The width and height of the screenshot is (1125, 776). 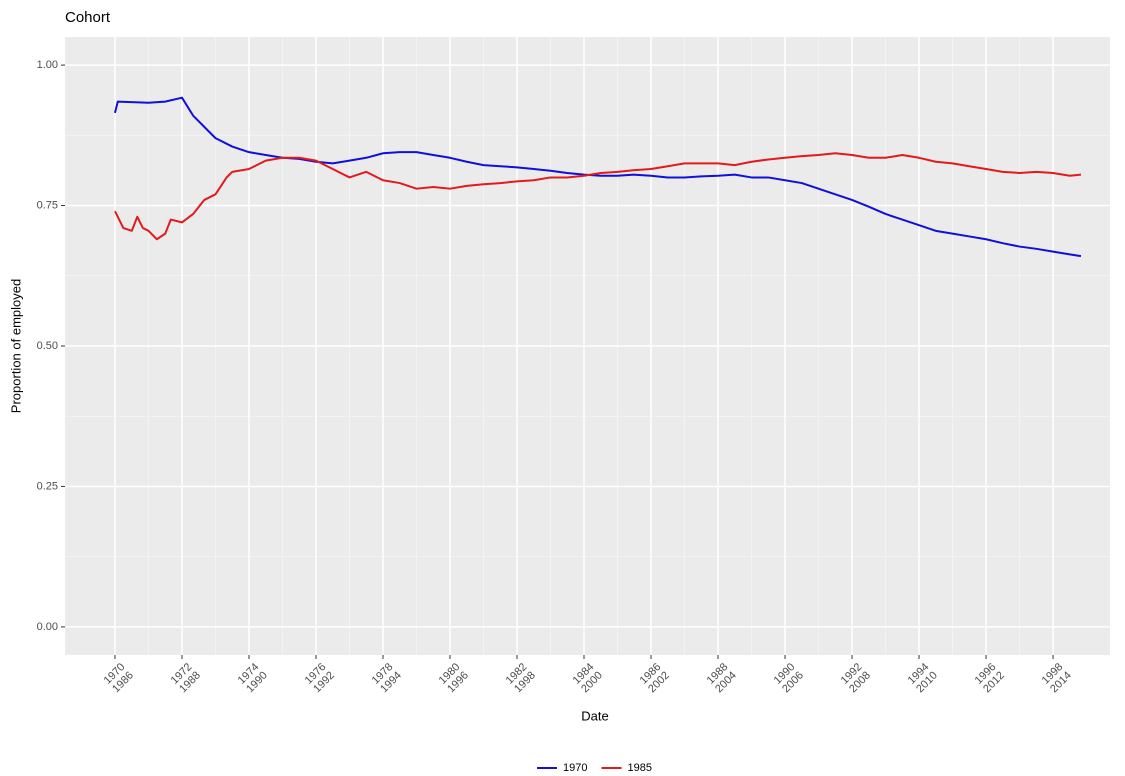 I want to click on series-line, so click(x=598, y=196).